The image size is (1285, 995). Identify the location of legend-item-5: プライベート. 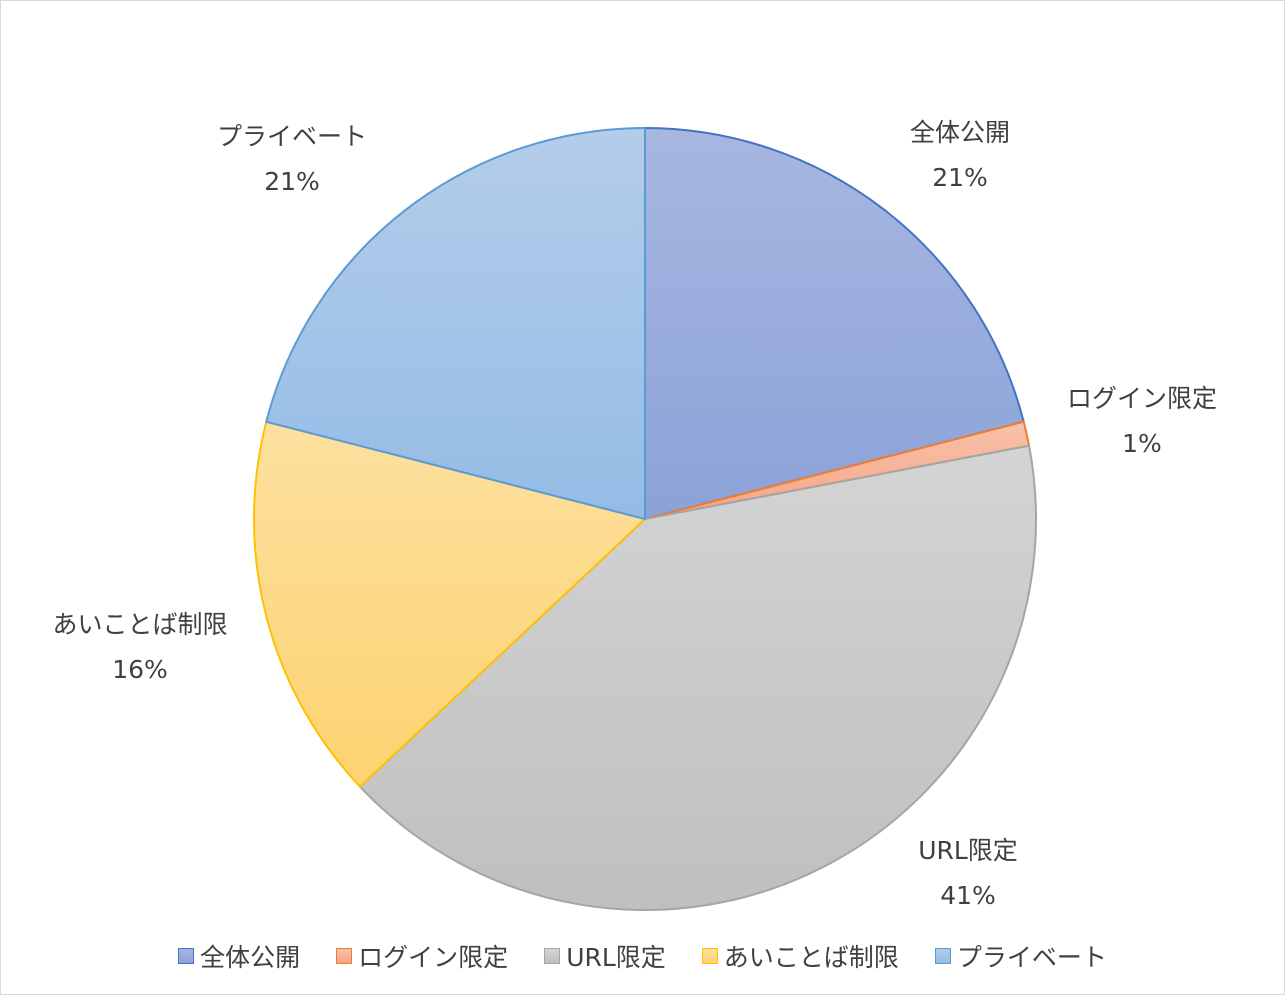
(1020, 956).